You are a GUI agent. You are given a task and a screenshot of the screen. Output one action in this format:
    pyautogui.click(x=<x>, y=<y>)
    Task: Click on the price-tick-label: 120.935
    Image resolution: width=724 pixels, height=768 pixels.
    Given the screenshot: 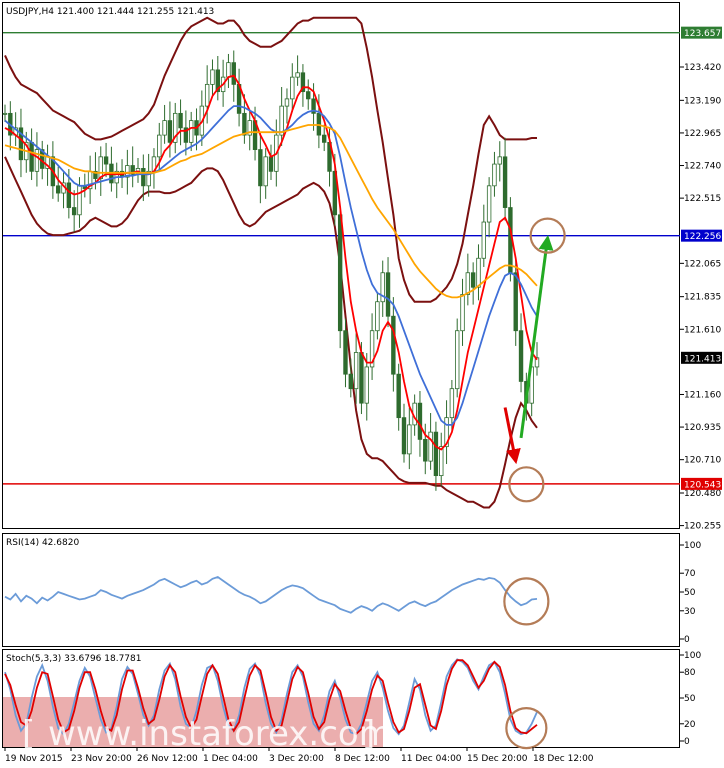 What is the action you would take?
    pyautogui.click(x=702, y=428)
    